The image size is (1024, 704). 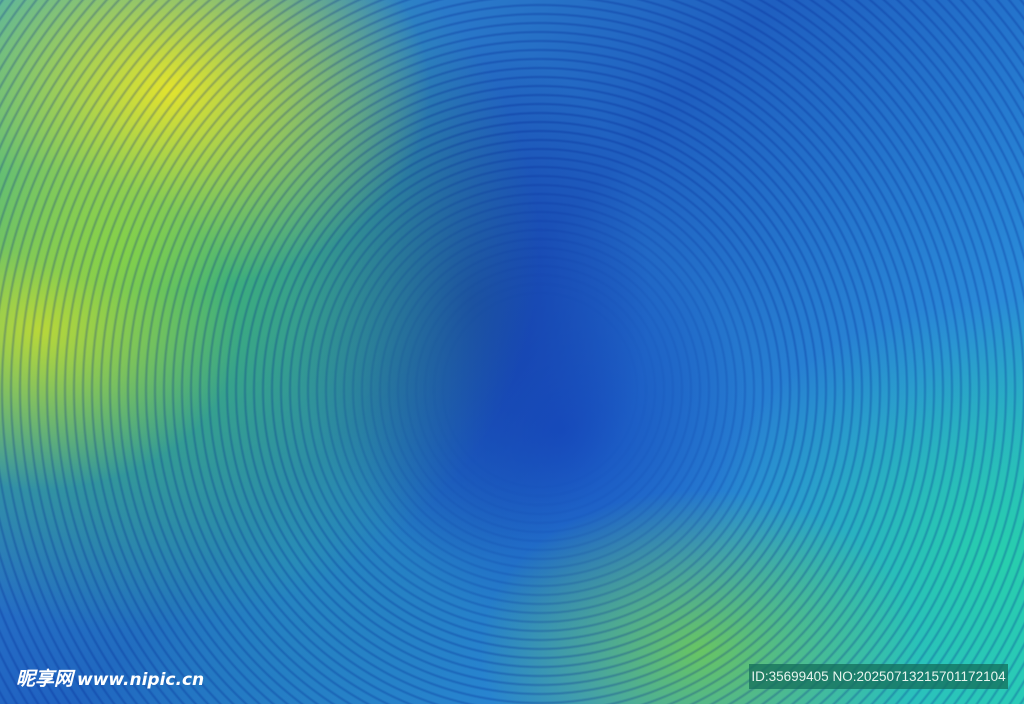 I want to click on watermark-id: ID:35699405 NO:20250713215701172104, so click(x=878, y=676).